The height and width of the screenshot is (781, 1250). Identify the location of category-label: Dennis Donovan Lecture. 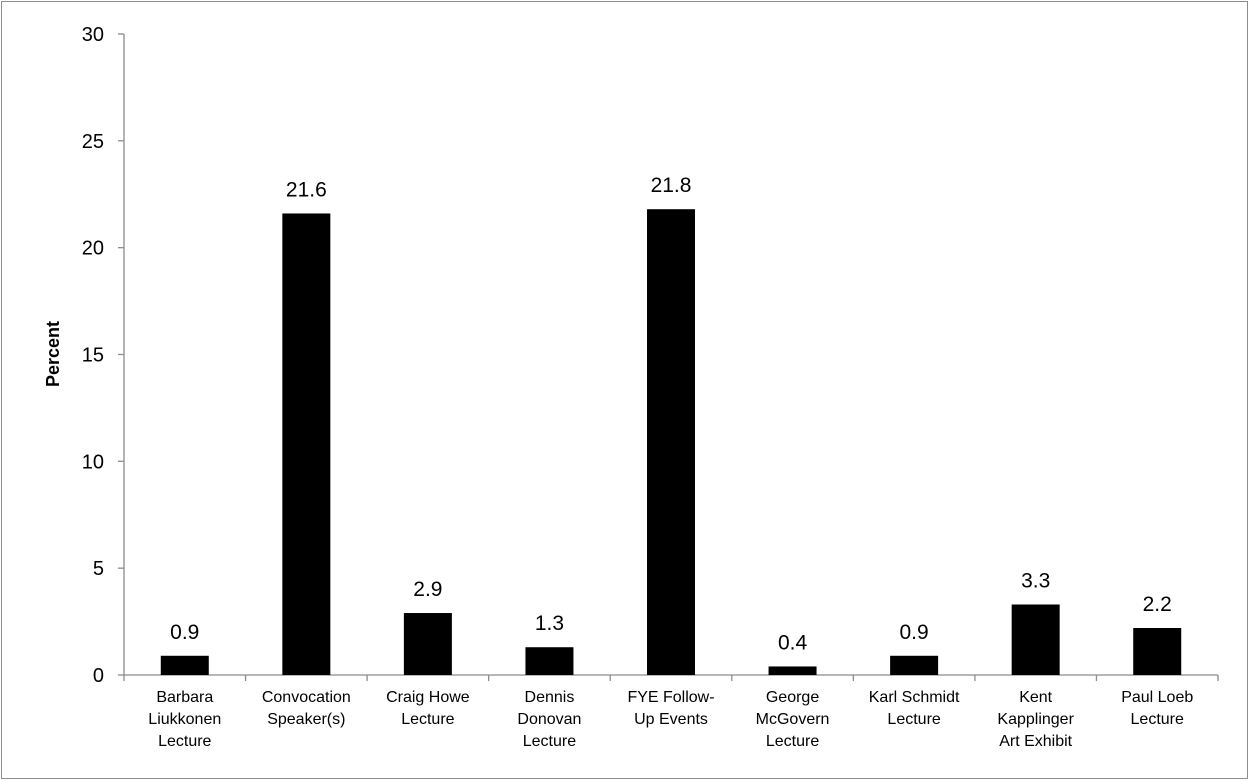
(549, 719).